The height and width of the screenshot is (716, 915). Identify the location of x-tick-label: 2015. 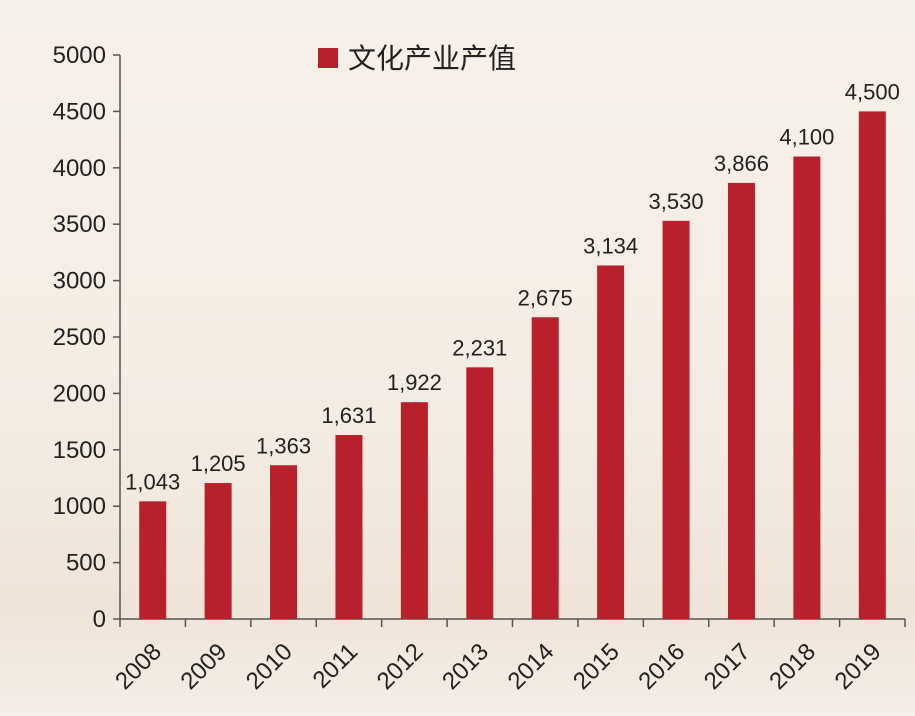
(596, 666).